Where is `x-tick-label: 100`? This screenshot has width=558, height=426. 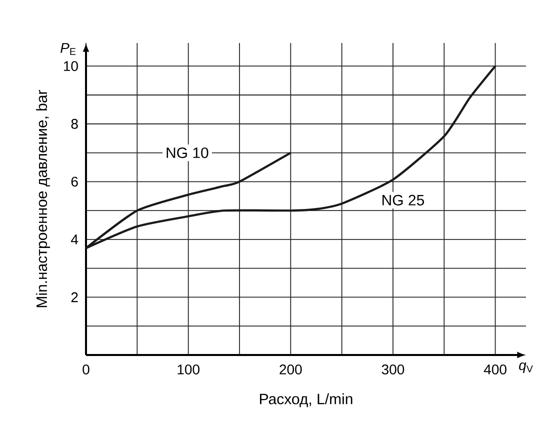 x-tick-label: 100 is located at coordinates (189, 369).